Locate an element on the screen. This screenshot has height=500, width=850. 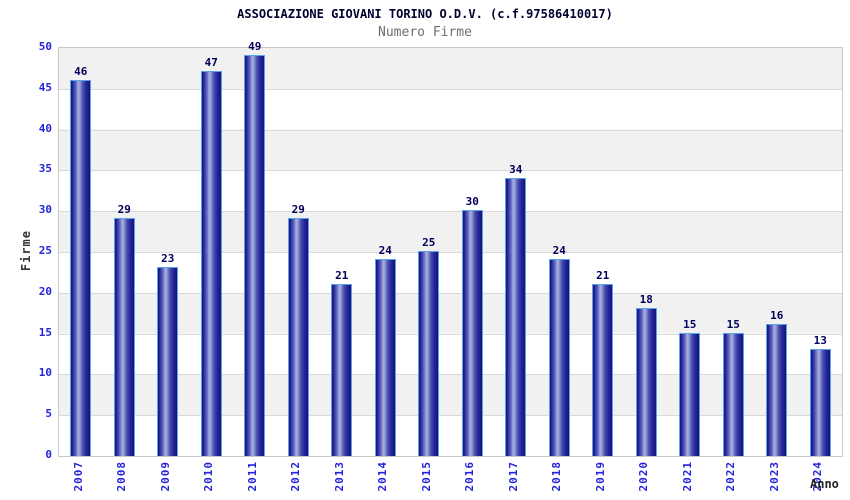
bar-value-label: 49 is located at coordinates (255, 47).